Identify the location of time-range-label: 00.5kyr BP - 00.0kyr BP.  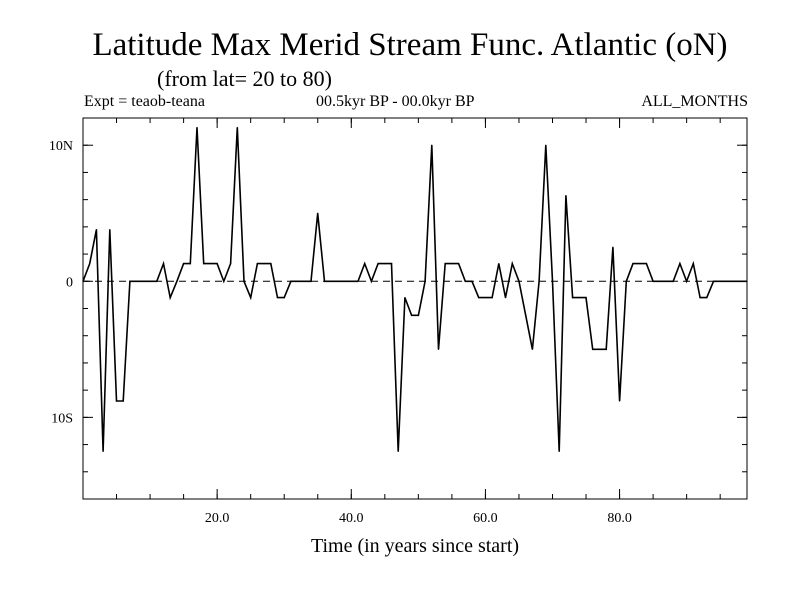
(395, 101).